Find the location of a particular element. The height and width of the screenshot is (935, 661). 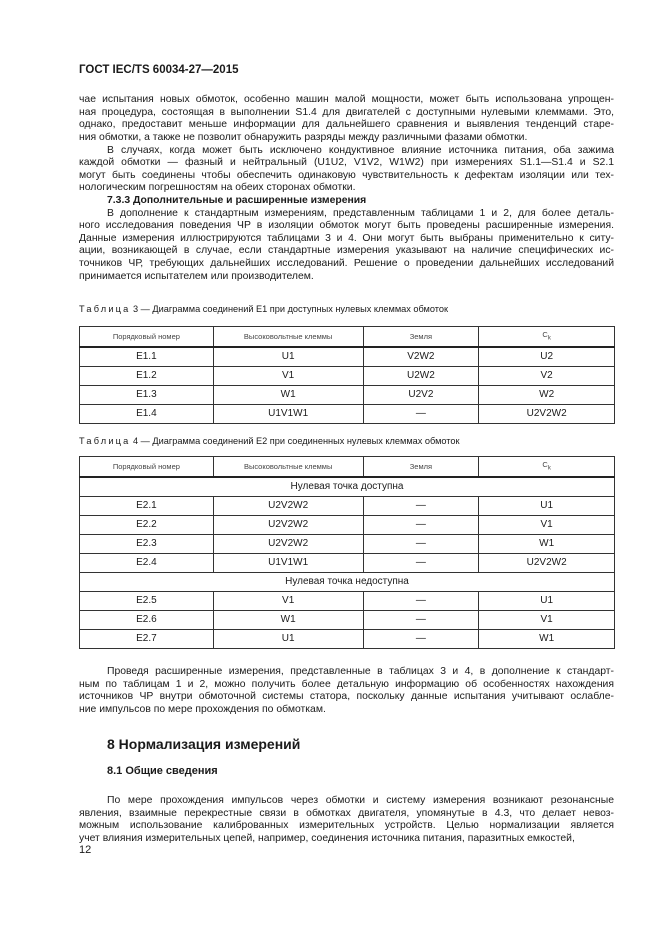

table-group-row: Нулевая точка недоступна is located at coordinates (347, 582).